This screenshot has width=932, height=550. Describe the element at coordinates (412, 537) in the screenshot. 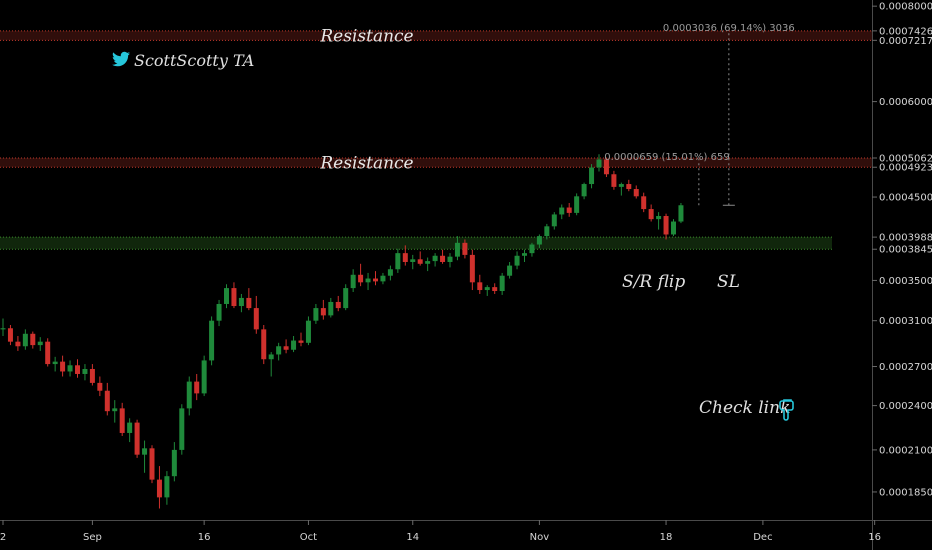

I see `x-tick-label: 14` at that location.